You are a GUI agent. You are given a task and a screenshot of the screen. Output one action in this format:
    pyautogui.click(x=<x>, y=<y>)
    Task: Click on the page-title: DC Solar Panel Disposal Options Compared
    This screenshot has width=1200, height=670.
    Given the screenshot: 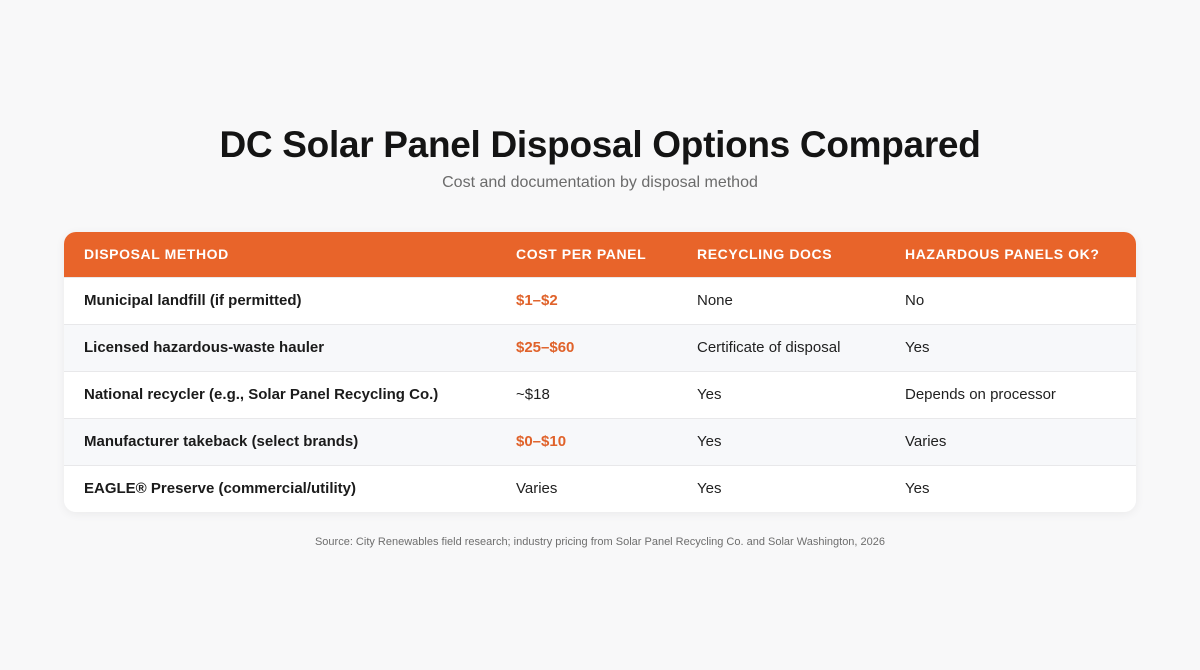 What is the action you would take?
    pyautogui.click(x=600, y=144)
    